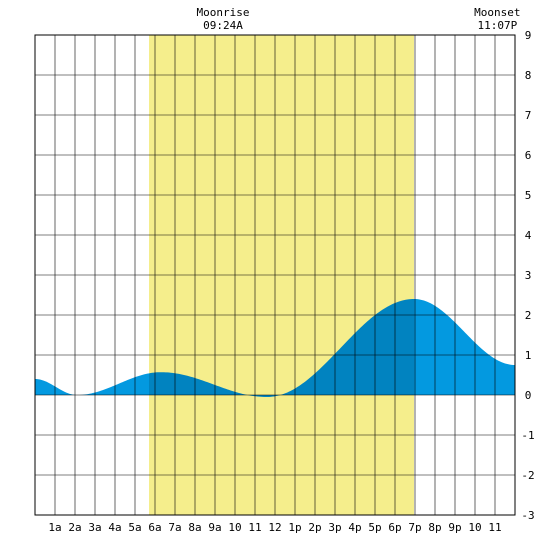 The image size is (550, 550). I want to click on x-tick-label: 4a, so click(114, 527).